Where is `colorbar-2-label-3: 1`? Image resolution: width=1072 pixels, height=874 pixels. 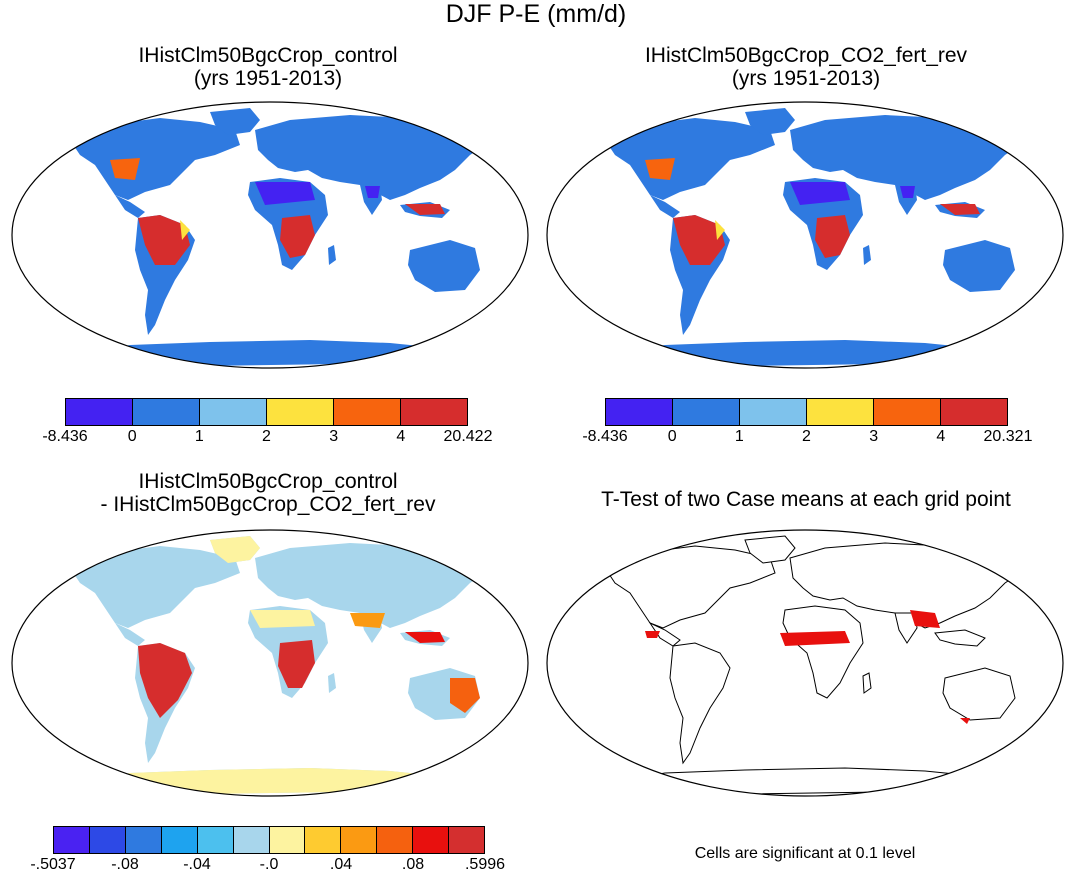 colorbar-2-label-3: 1 is located at coordinates (739, 436).